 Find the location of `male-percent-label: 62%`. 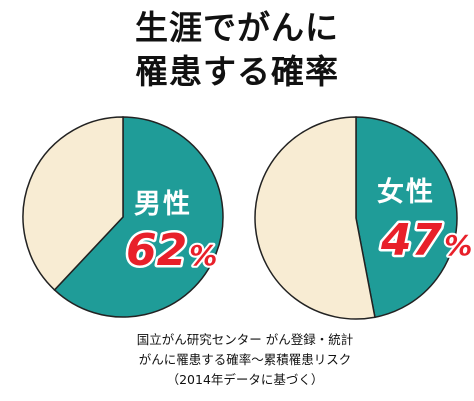

male-percent-label: 62% is located at coordinates (171, 250).